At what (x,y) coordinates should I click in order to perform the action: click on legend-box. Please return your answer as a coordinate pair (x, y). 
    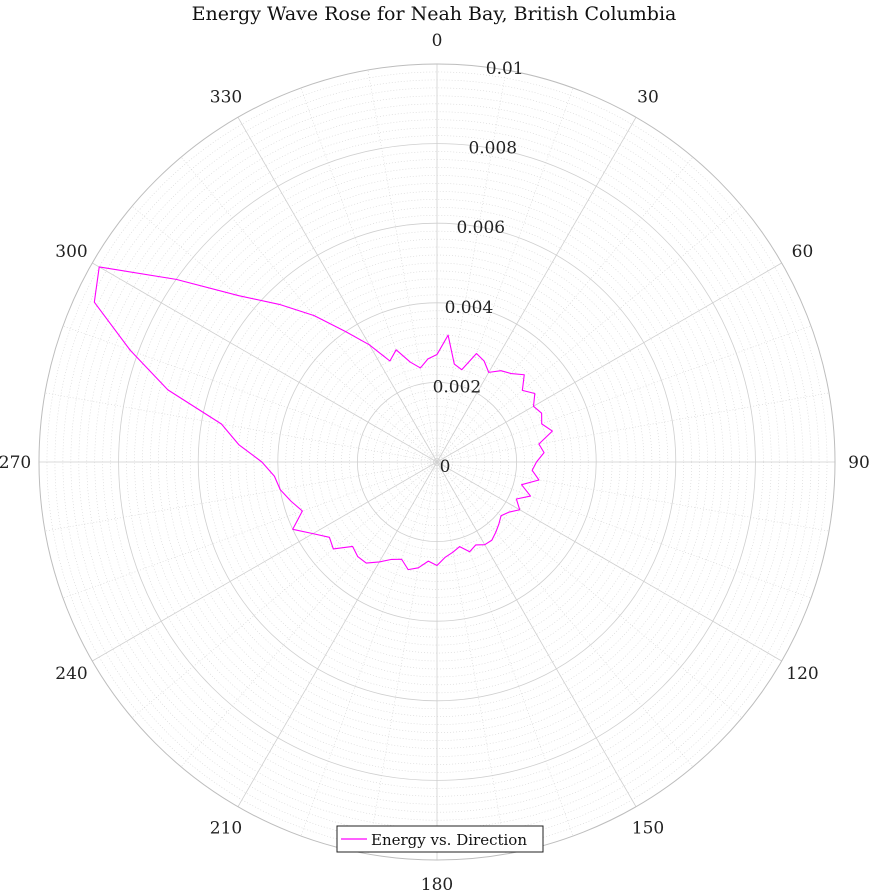
    Looking at the image, I should click on (440, 839).